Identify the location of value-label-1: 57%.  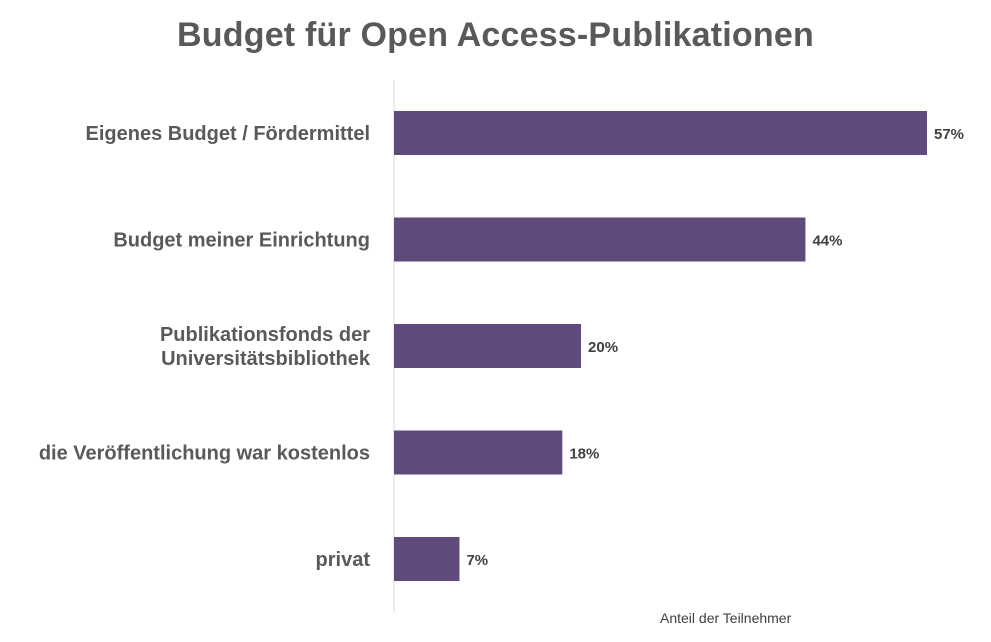
(949, 134).